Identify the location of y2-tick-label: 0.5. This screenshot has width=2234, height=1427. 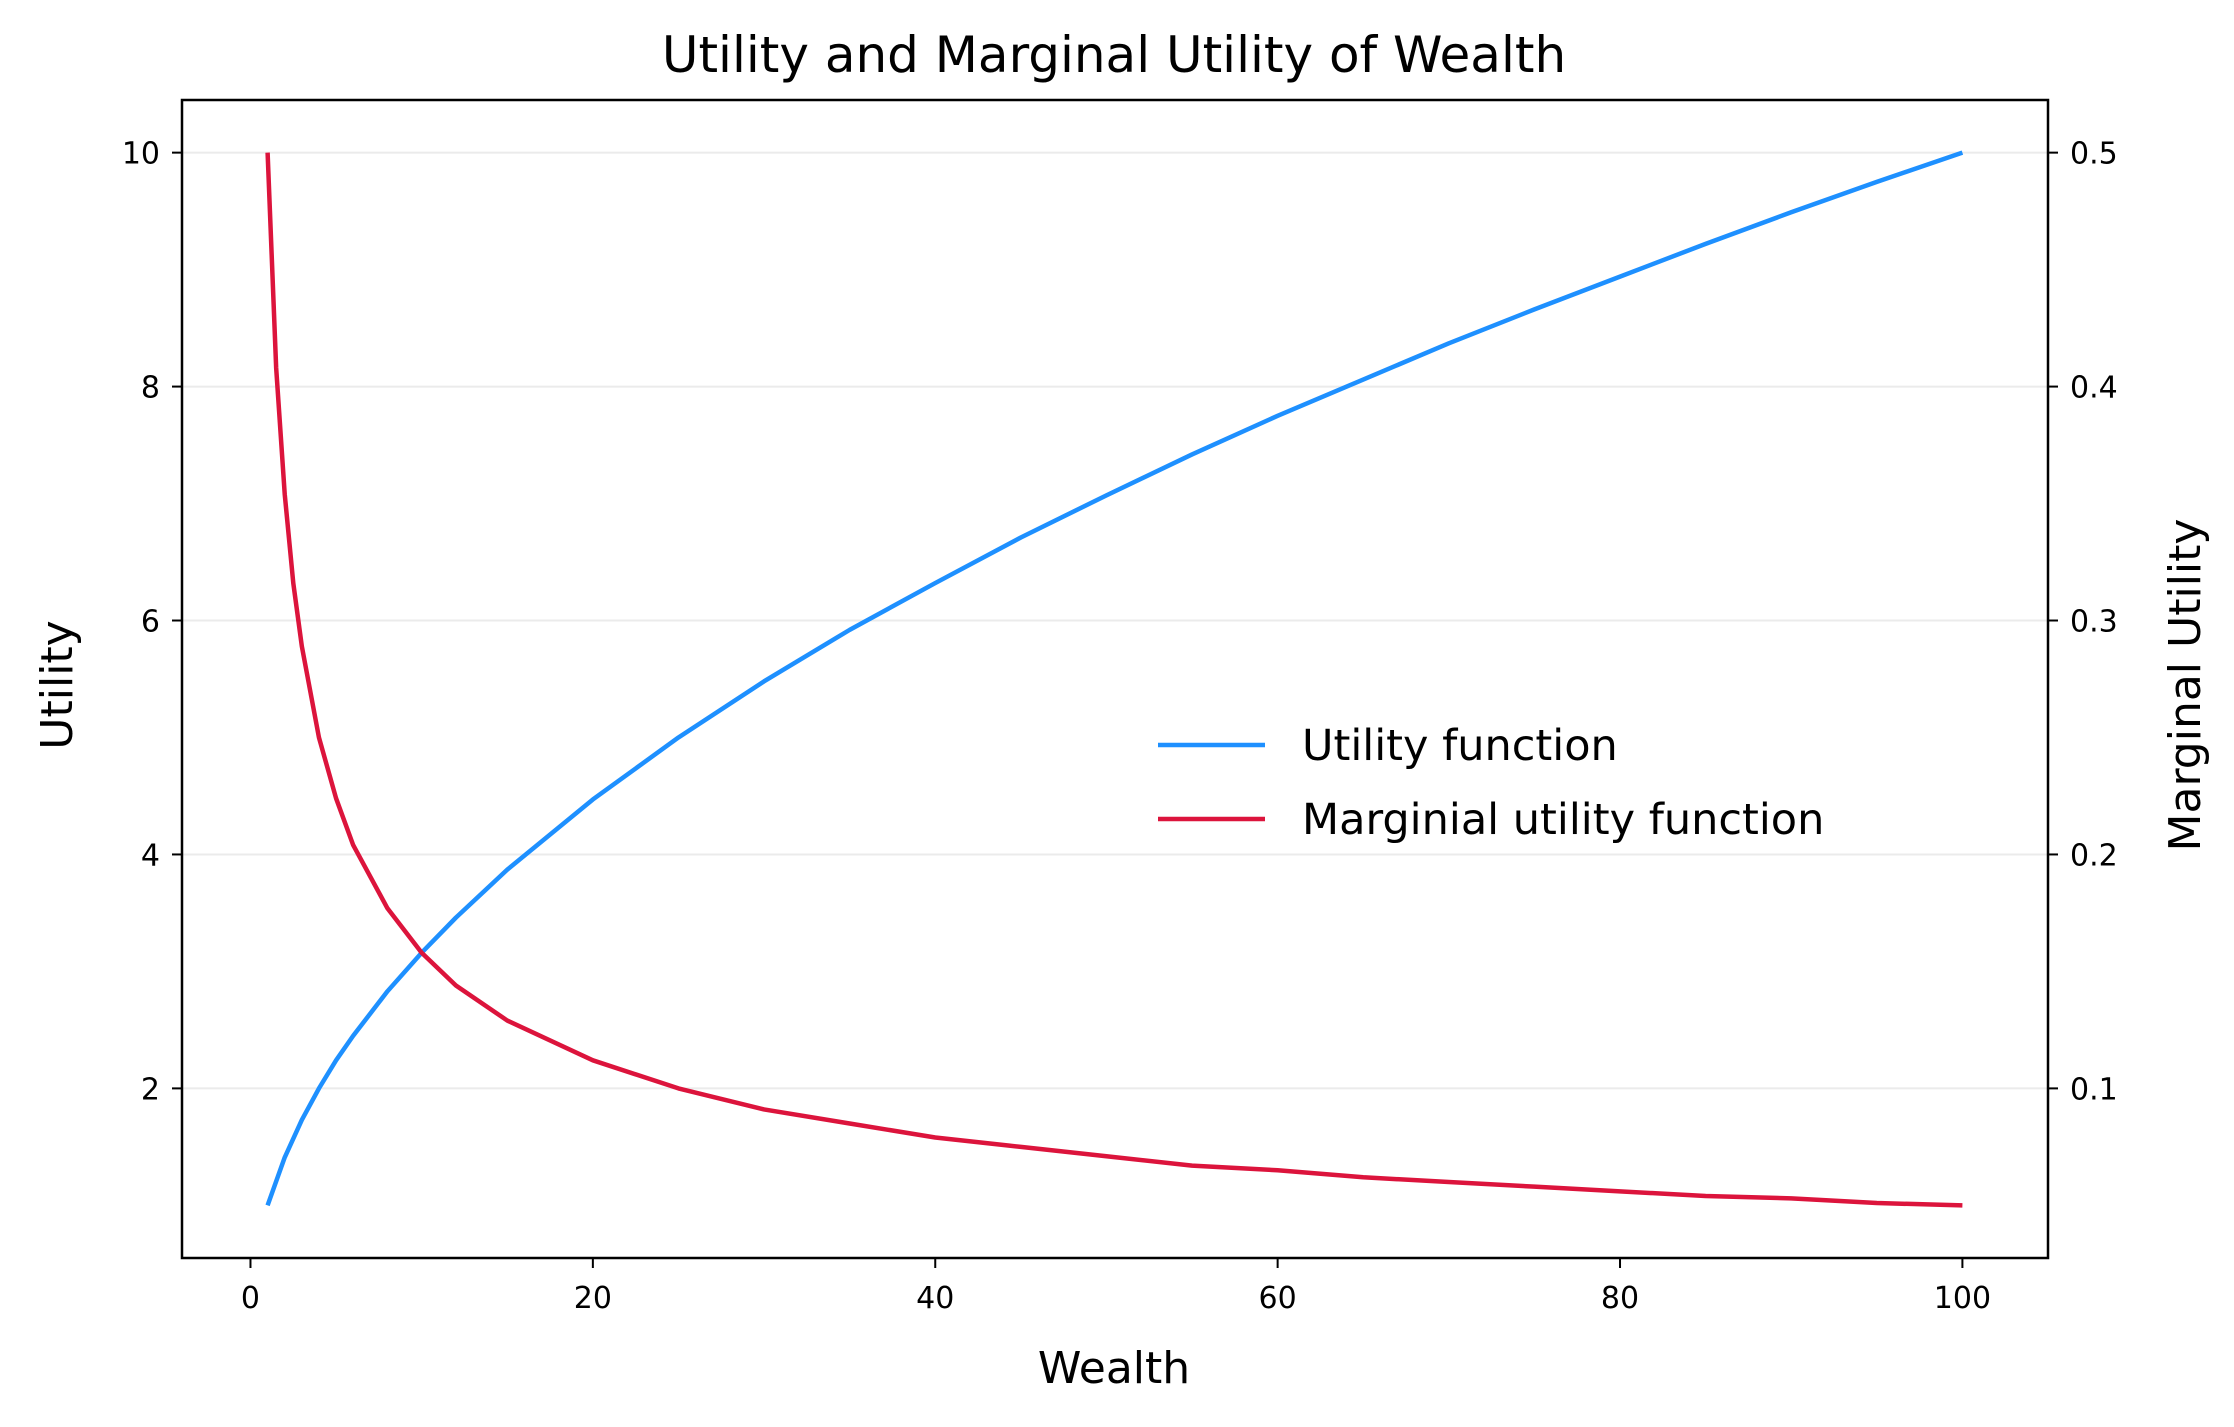
(2094, 154).